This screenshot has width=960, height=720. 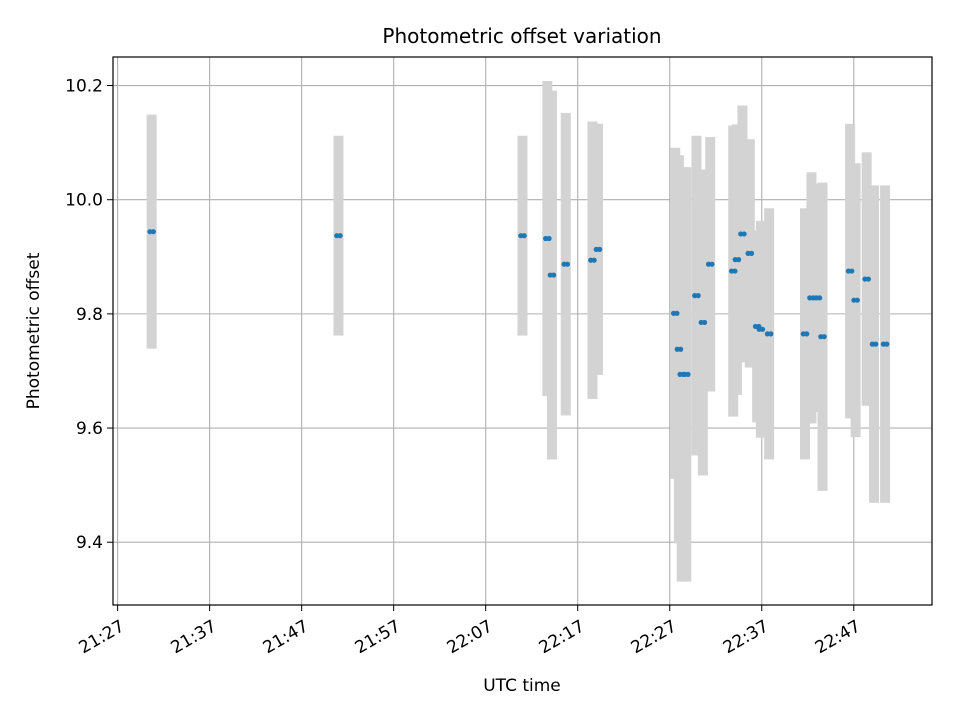 What do you see at coordinates (84, 201) in the screenshot?
I see `y-tick-label: 10.0` at bounding box center [84, 201].